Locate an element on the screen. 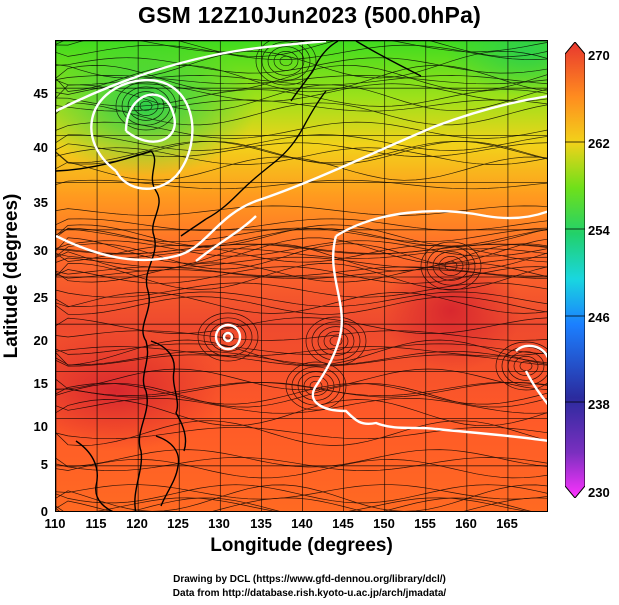 This screenshot has width=619, height=605. y-tick: 20 is located at coordinates (40, 340).